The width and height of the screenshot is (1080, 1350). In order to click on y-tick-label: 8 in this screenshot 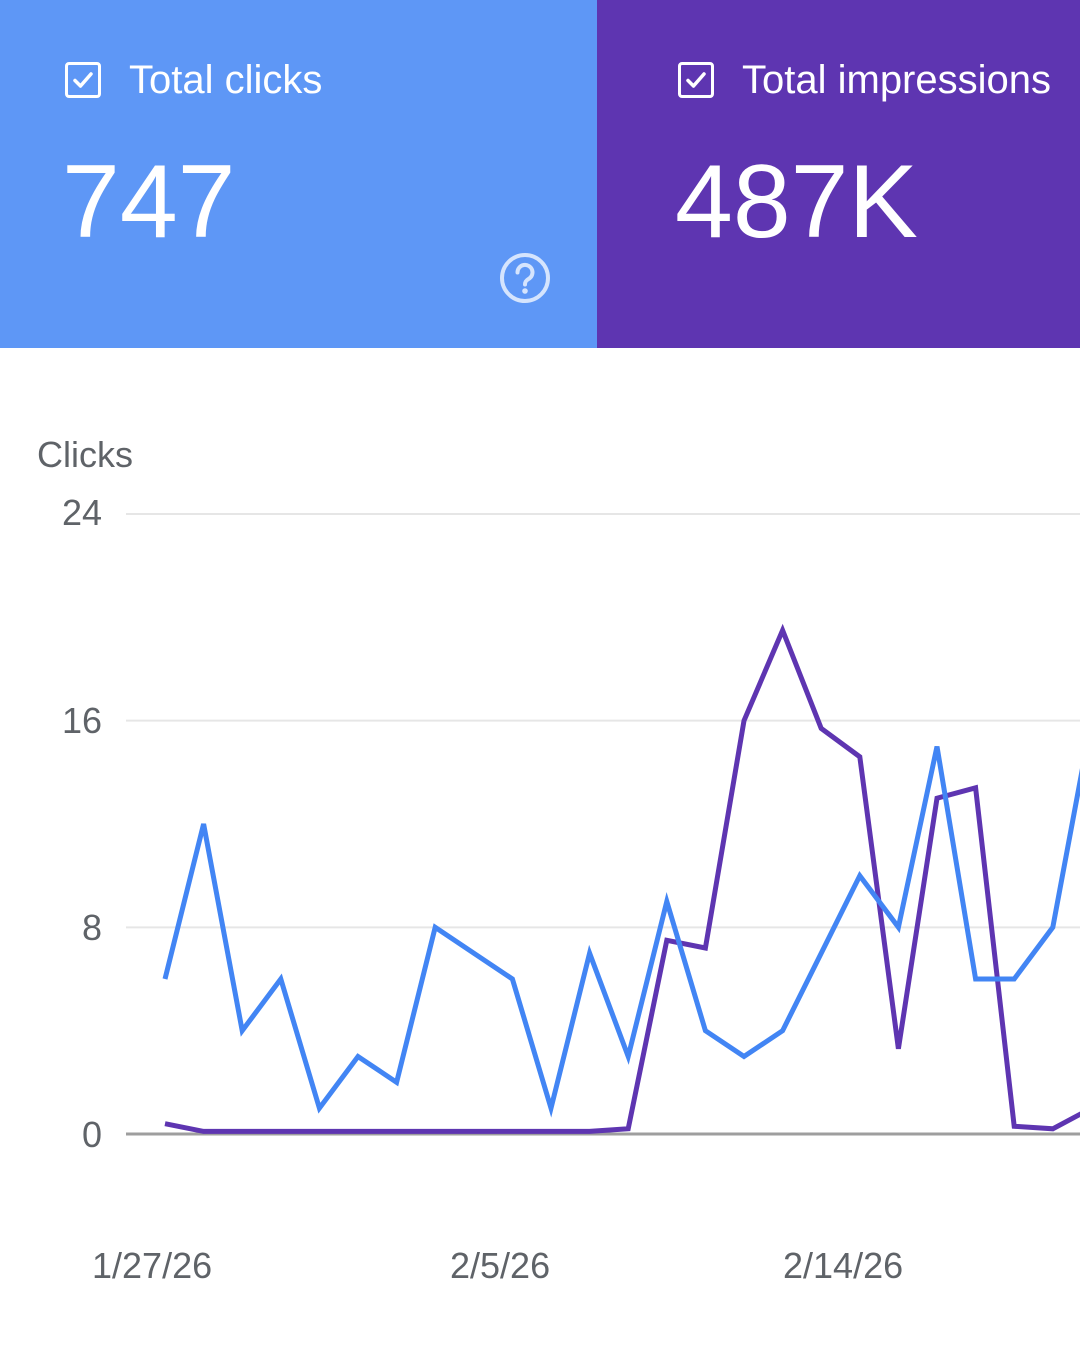, I will do `click(91, 927)`.